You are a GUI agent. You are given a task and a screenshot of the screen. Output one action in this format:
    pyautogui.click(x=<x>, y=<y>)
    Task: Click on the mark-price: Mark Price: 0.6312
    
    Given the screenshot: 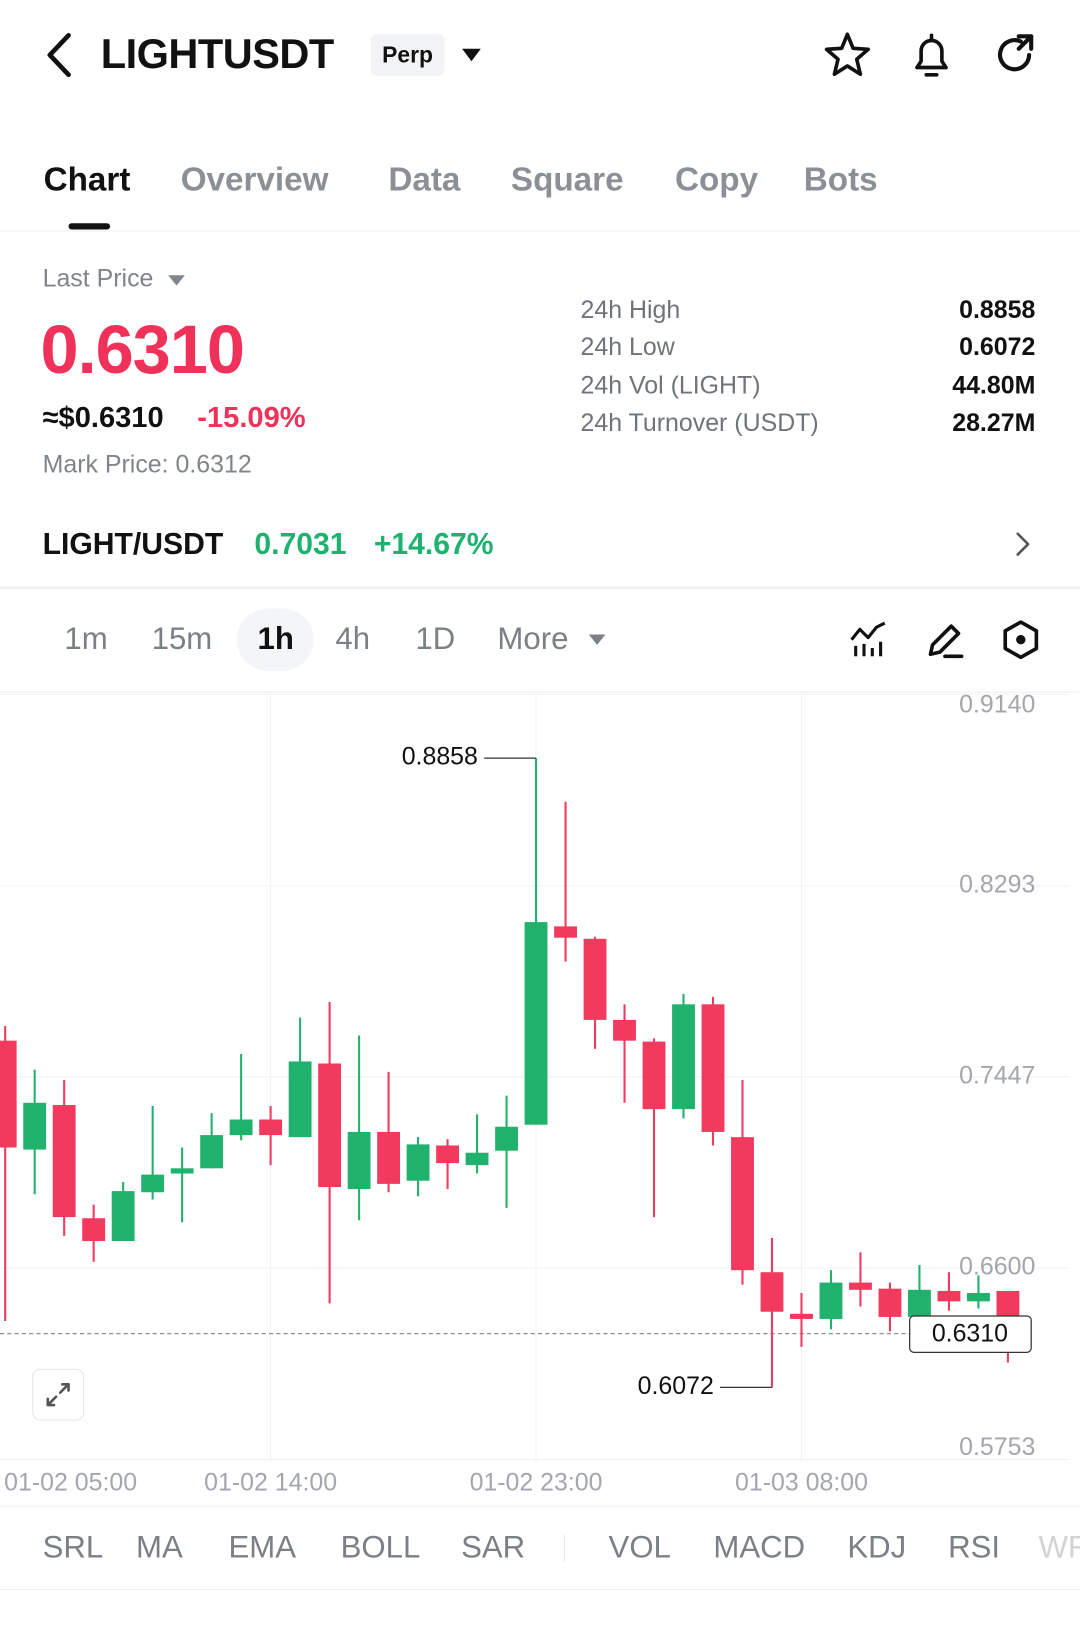 What is the action you would take?
    pyautogui.click(x=147, y=464)
    